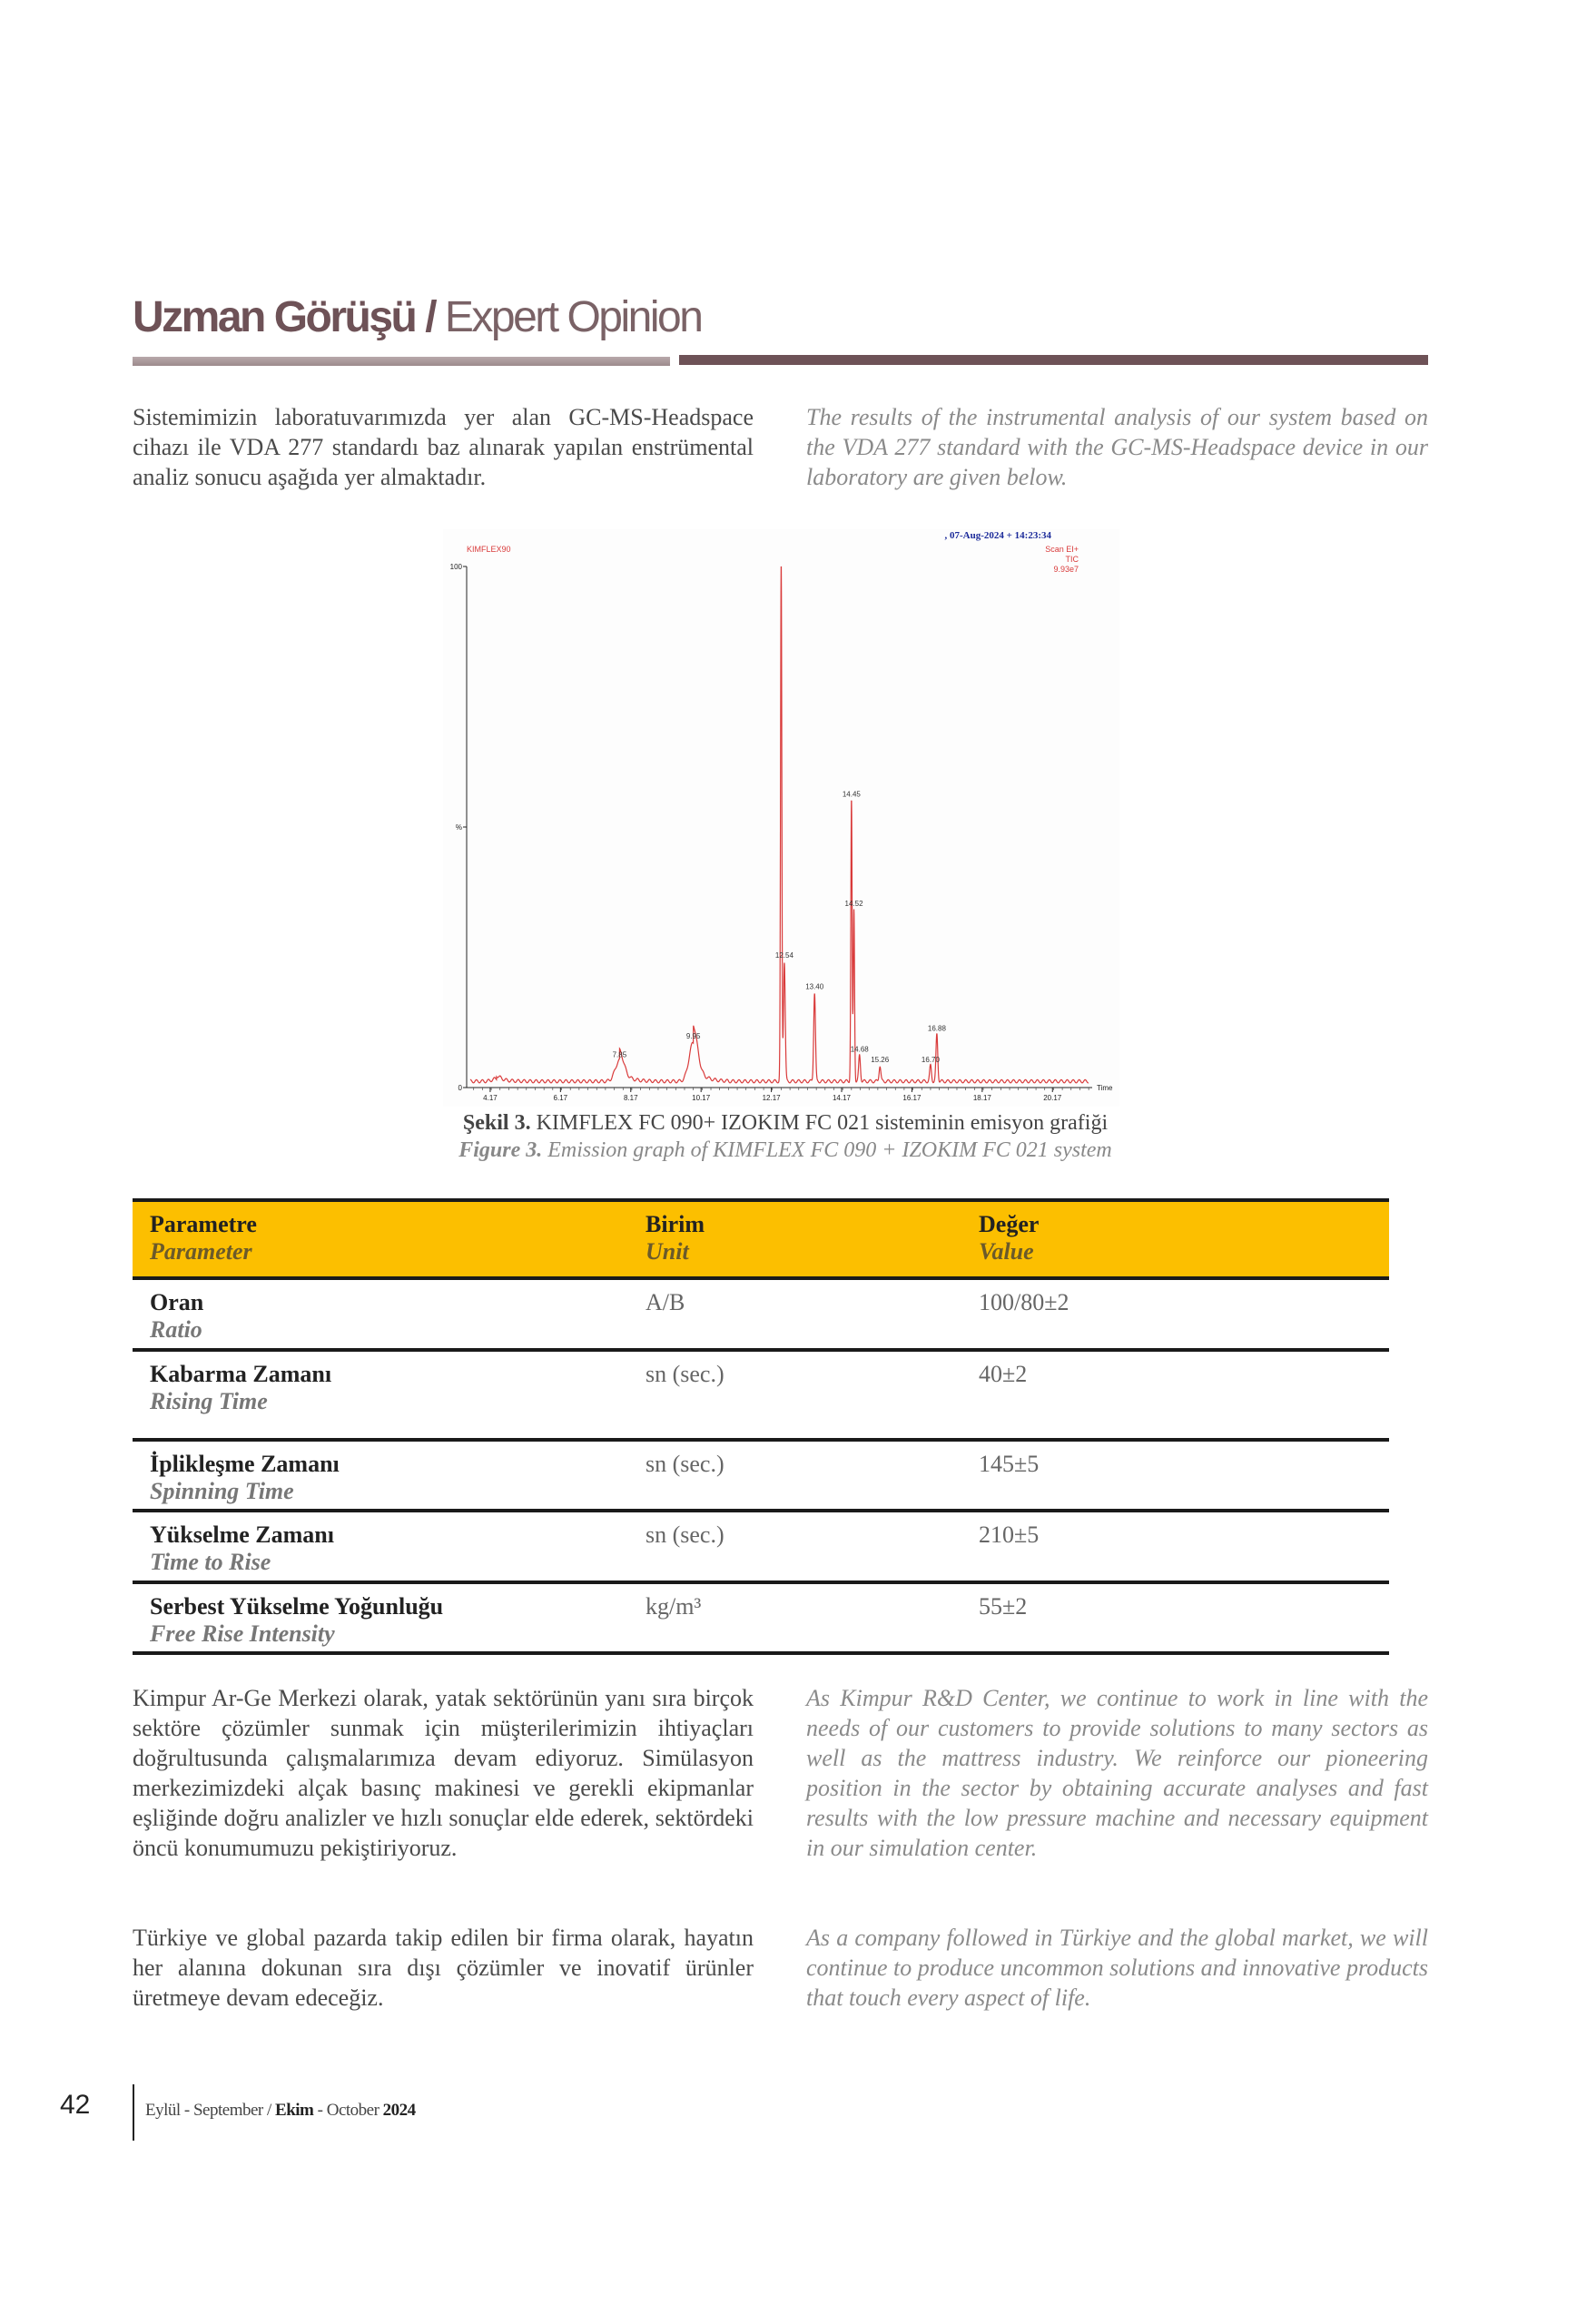 The width and height of the screenshot is (1577, 2324). I want to click on value-cell: 210±5, so click(1010, 1534).